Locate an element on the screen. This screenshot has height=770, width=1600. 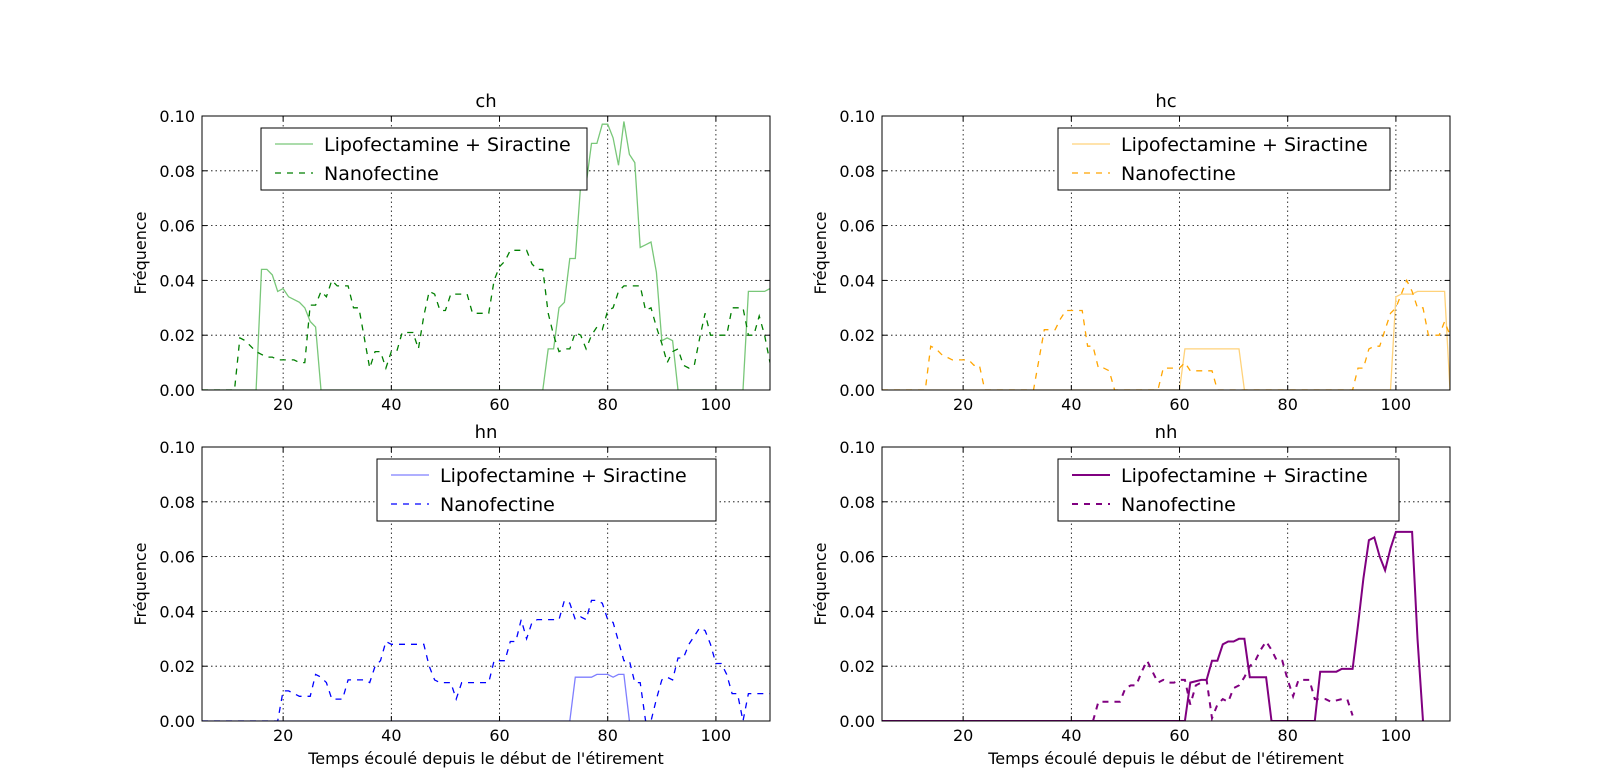
subplot-title: hc is located at coordinates (1165, 101).